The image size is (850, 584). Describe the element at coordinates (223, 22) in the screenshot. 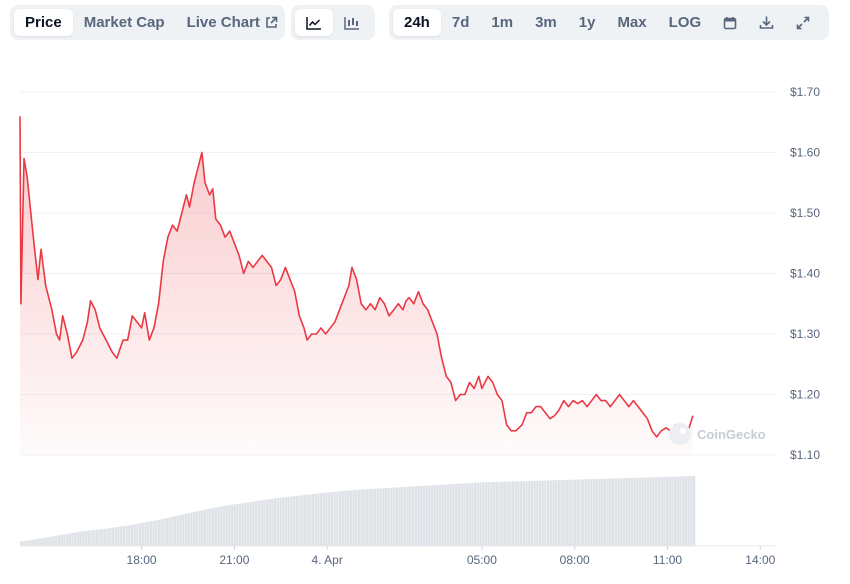

I see `tab-live-chart-label: Live Chart` at that location.